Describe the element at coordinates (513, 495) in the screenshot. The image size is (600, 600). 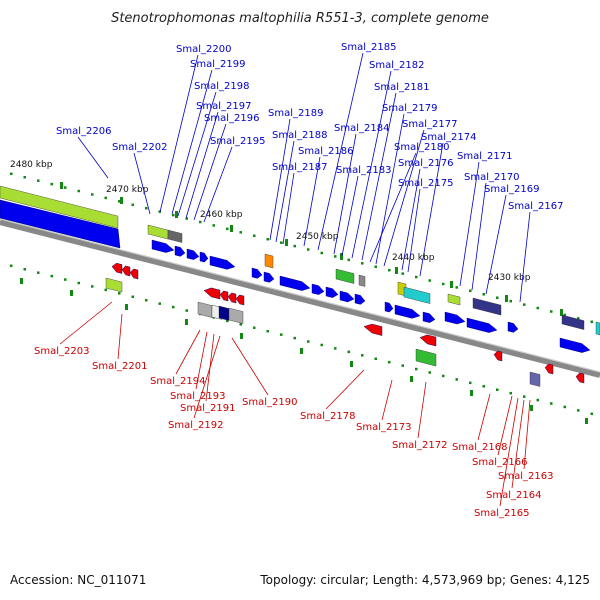
I see `reverse-gene-label: Smal_2164` at that location.